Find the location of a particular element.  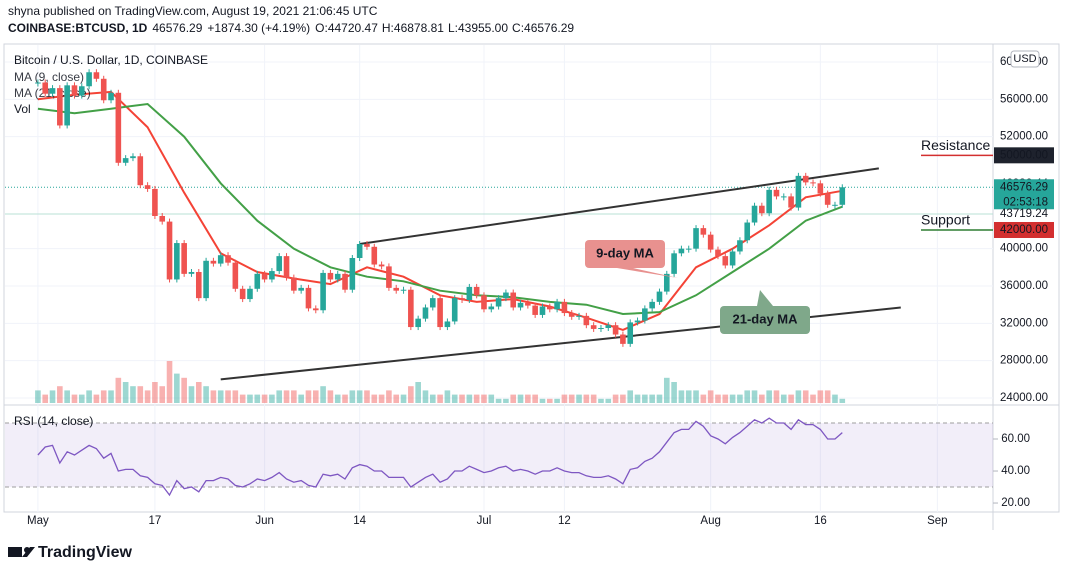

currency-button is located at coordinates (1025, 59).